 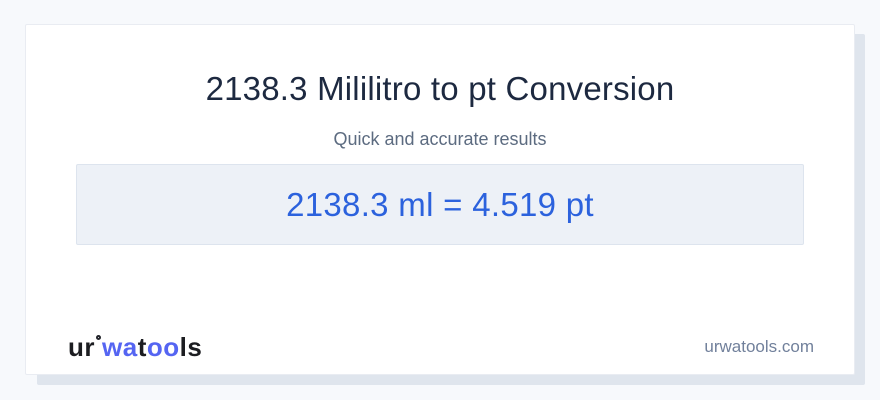 What do you see at coordinates (120, 347) in the screenshot?
I see `logo-segment-wa: wa` at bounding box center [120, 347].